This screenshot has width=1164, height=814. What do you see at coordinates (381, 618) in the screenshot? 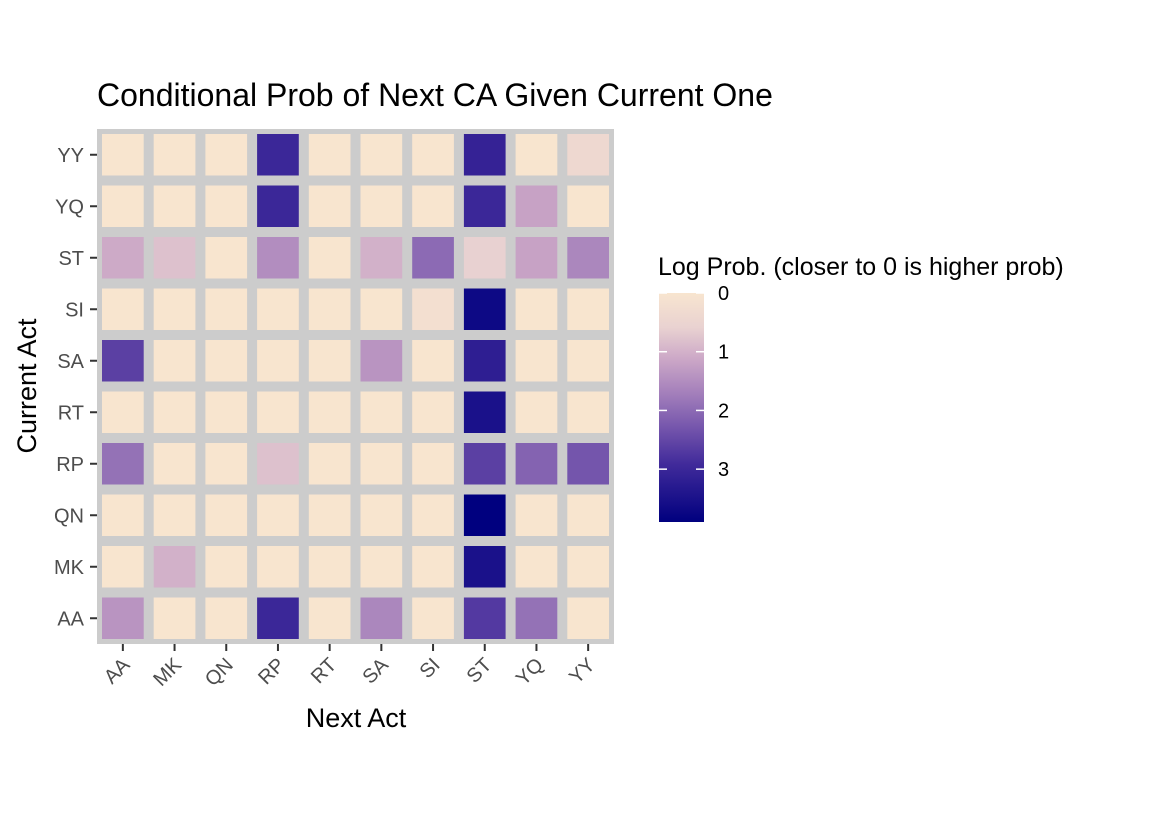
I see `heatmap-cell-aa-sa` at bounding box center [381, 618].